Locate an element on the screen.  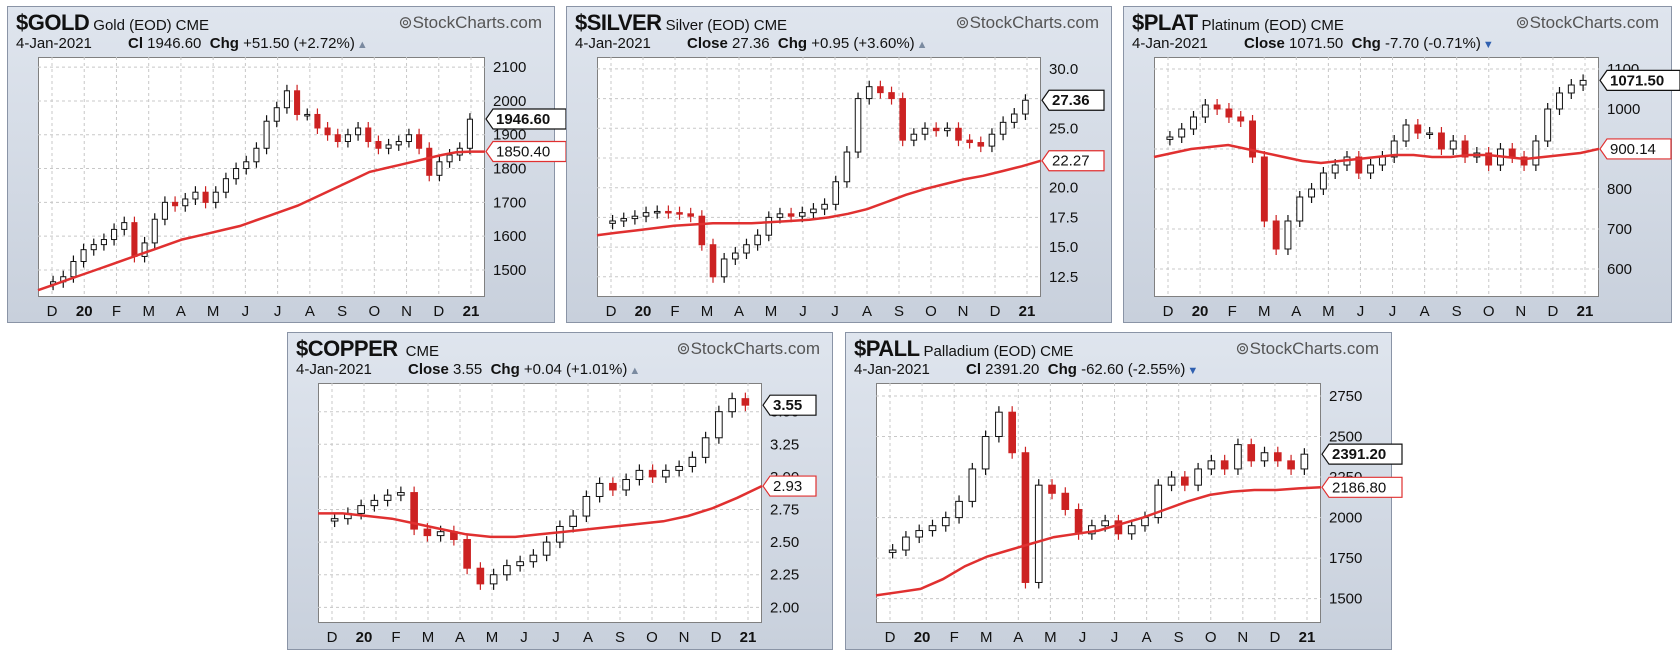
watermark: ⊚StockCharts.com is located at coordinates (1027, 22).